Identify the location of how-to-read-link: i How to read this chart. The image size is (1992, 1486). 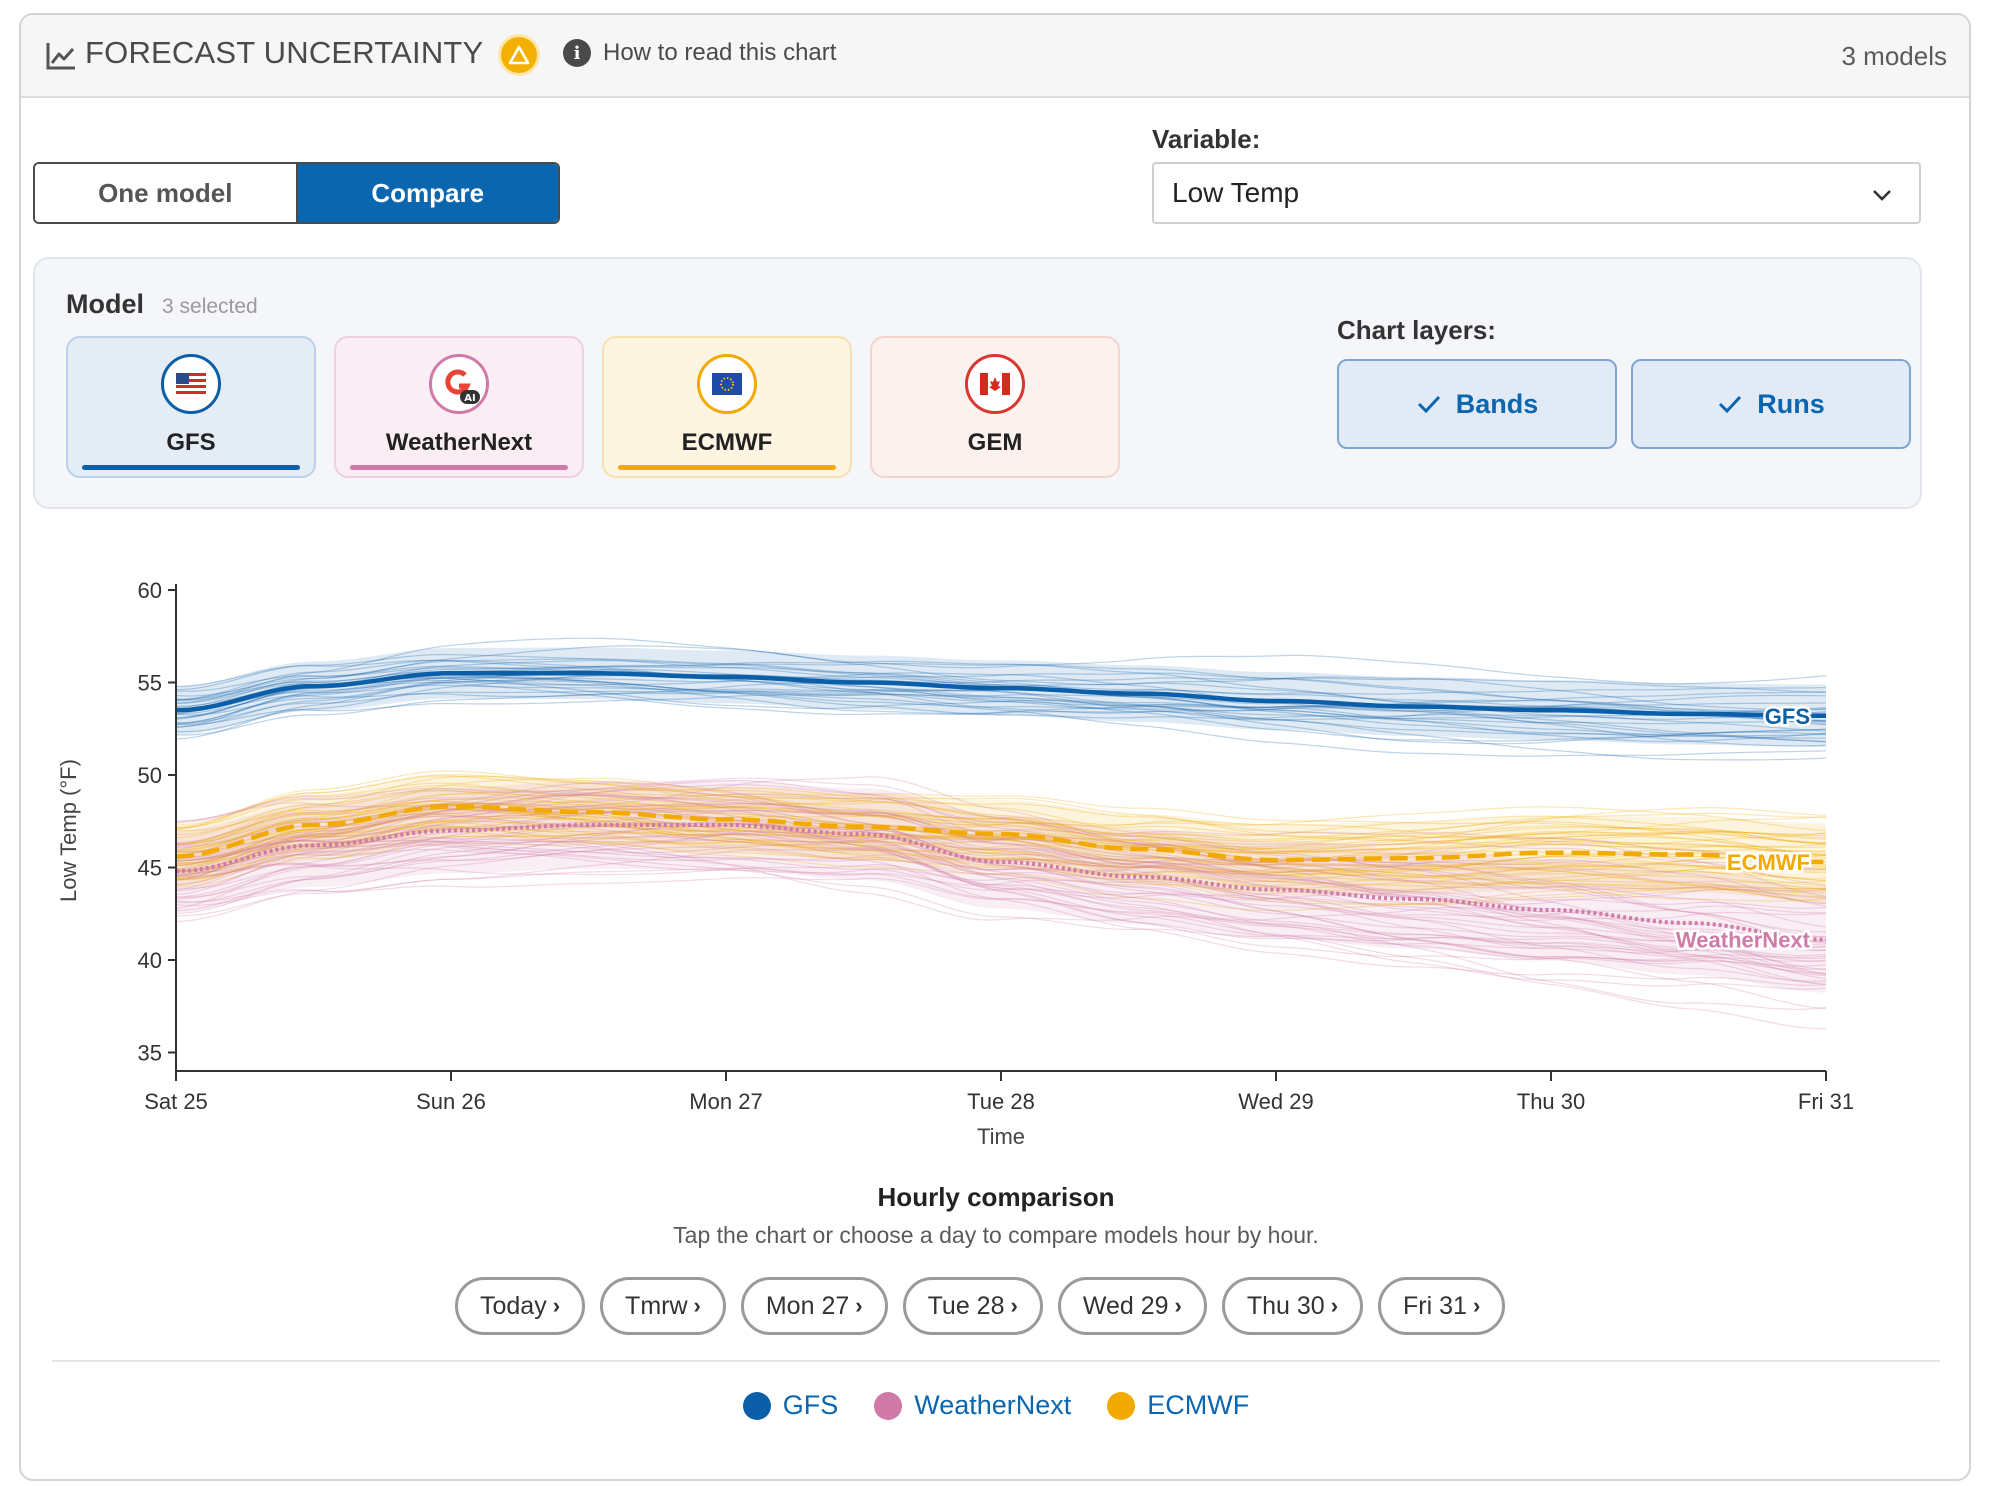
(699, 53).